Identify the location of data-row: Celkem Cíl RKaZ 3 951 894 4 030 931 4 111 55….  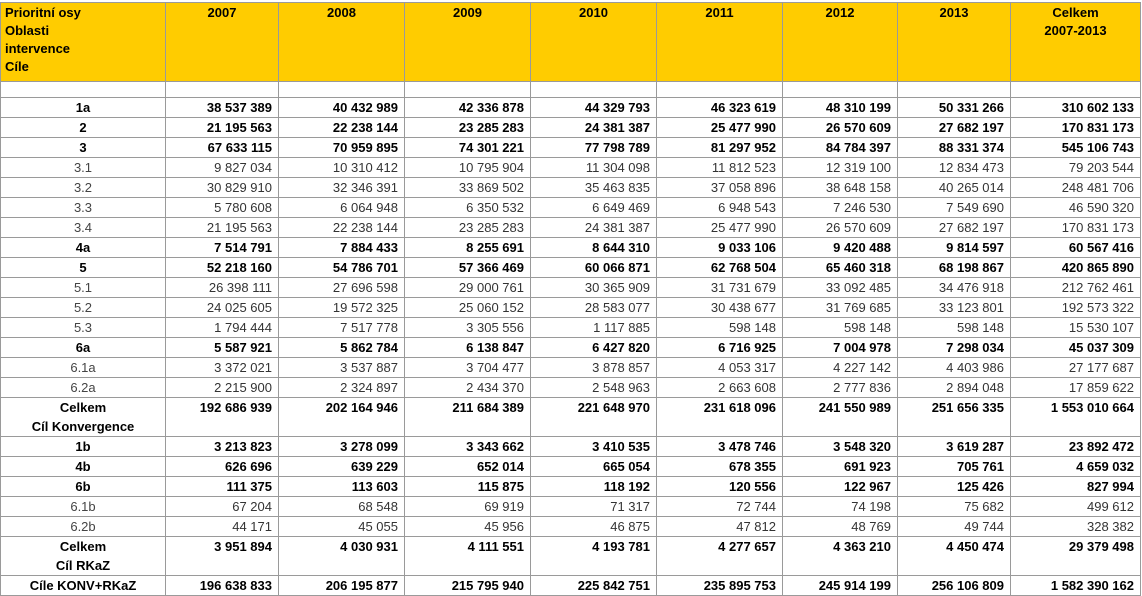
(570, 556).